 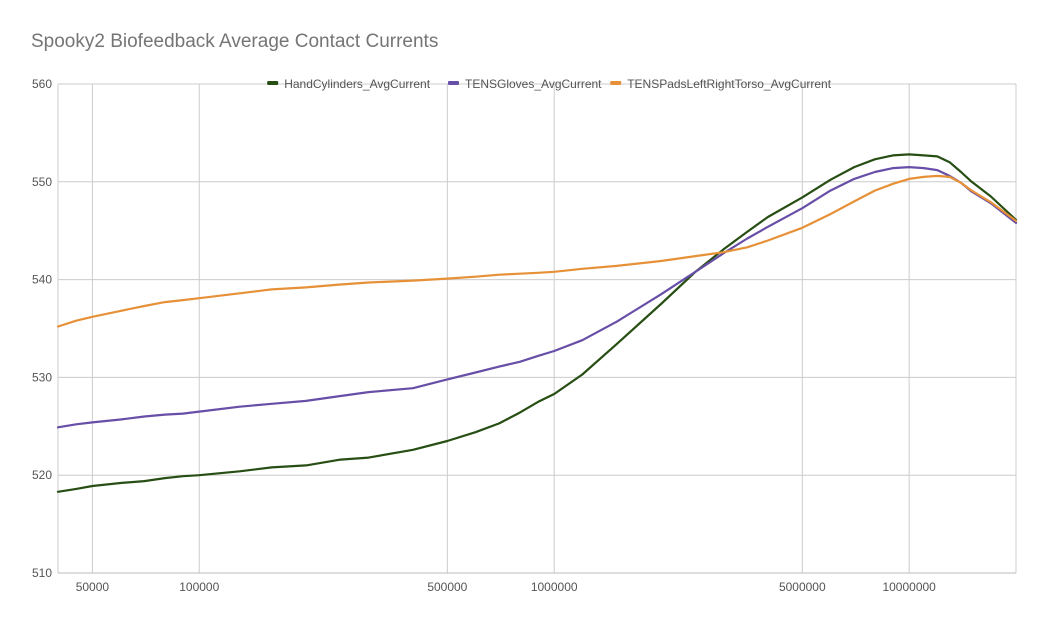 I want to click on x-tick-label: 500000, so click(x=447, y=587).